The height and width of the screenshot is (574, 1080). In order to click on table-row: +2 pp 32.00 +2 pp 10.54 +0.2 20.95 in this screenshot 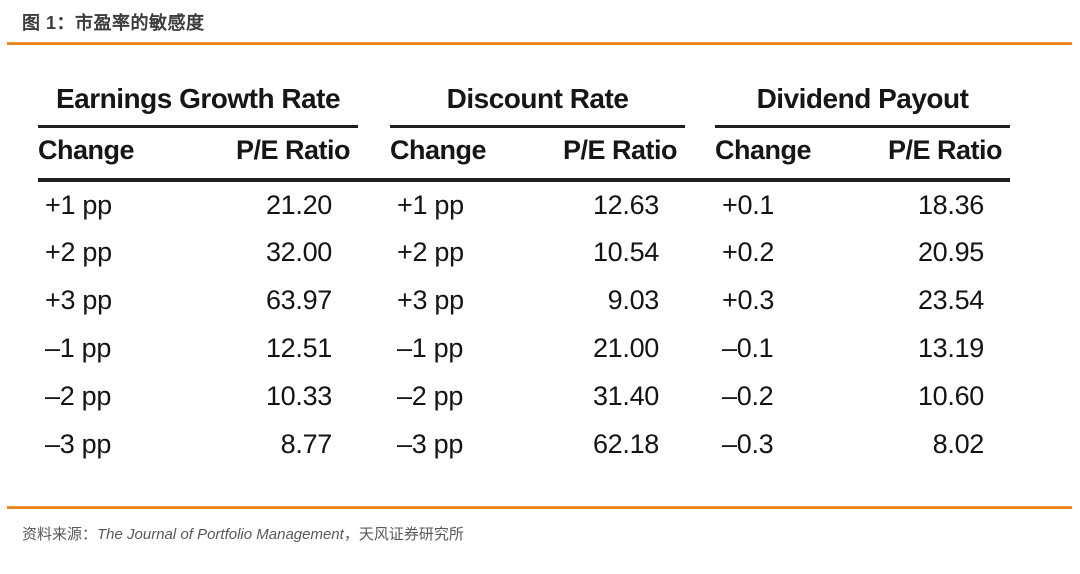, I will do `click(524, 252)`.